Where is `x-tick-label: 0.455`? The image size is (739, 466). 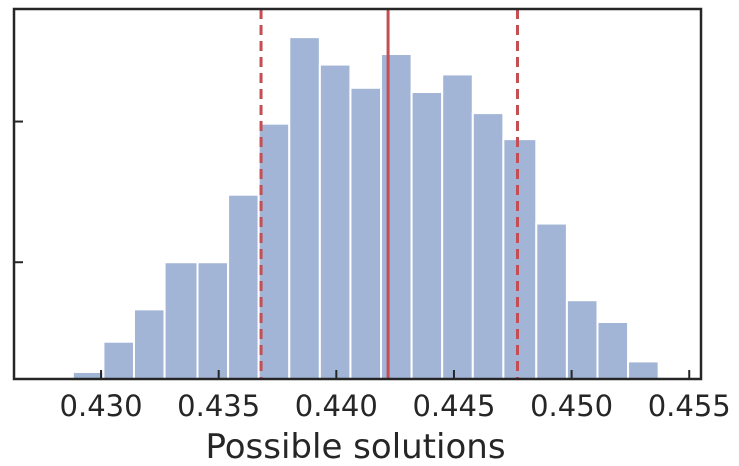 x-tick-label: 0.455 is located at coordinates (689, 406).